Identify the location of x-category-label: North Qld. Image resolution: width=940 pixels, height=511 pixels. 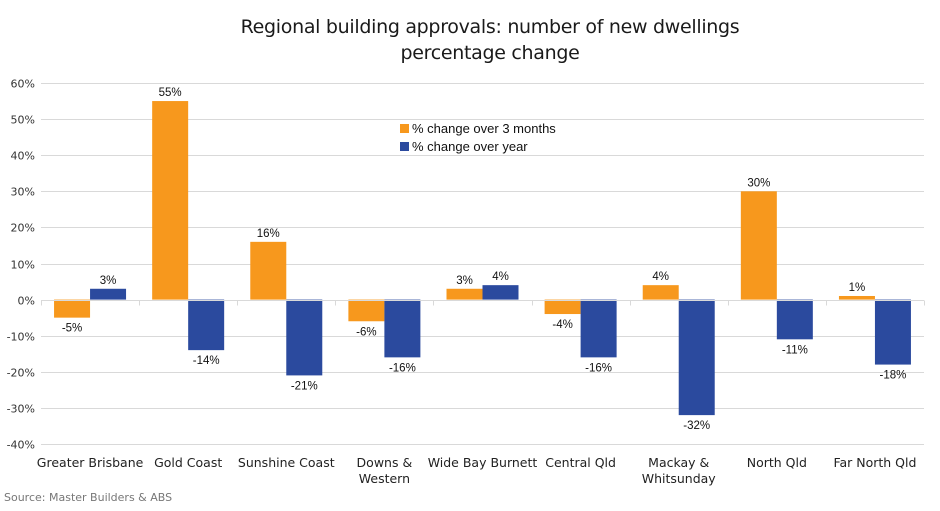
(777, 462).